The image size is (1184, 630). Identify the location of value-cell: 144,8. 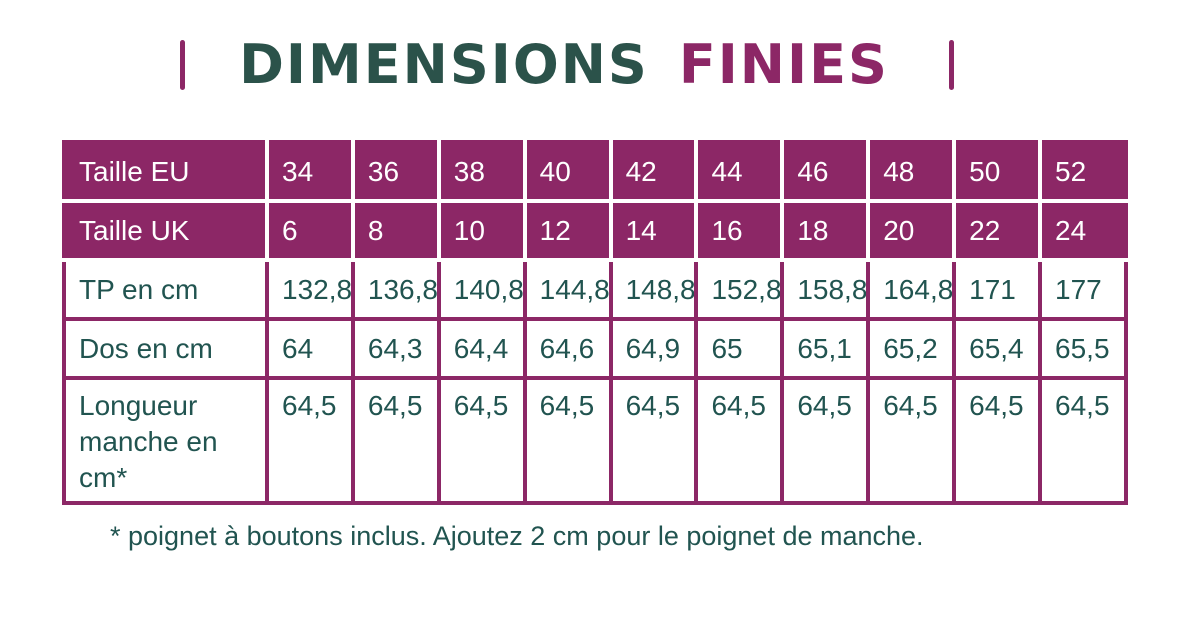
(567, 289).